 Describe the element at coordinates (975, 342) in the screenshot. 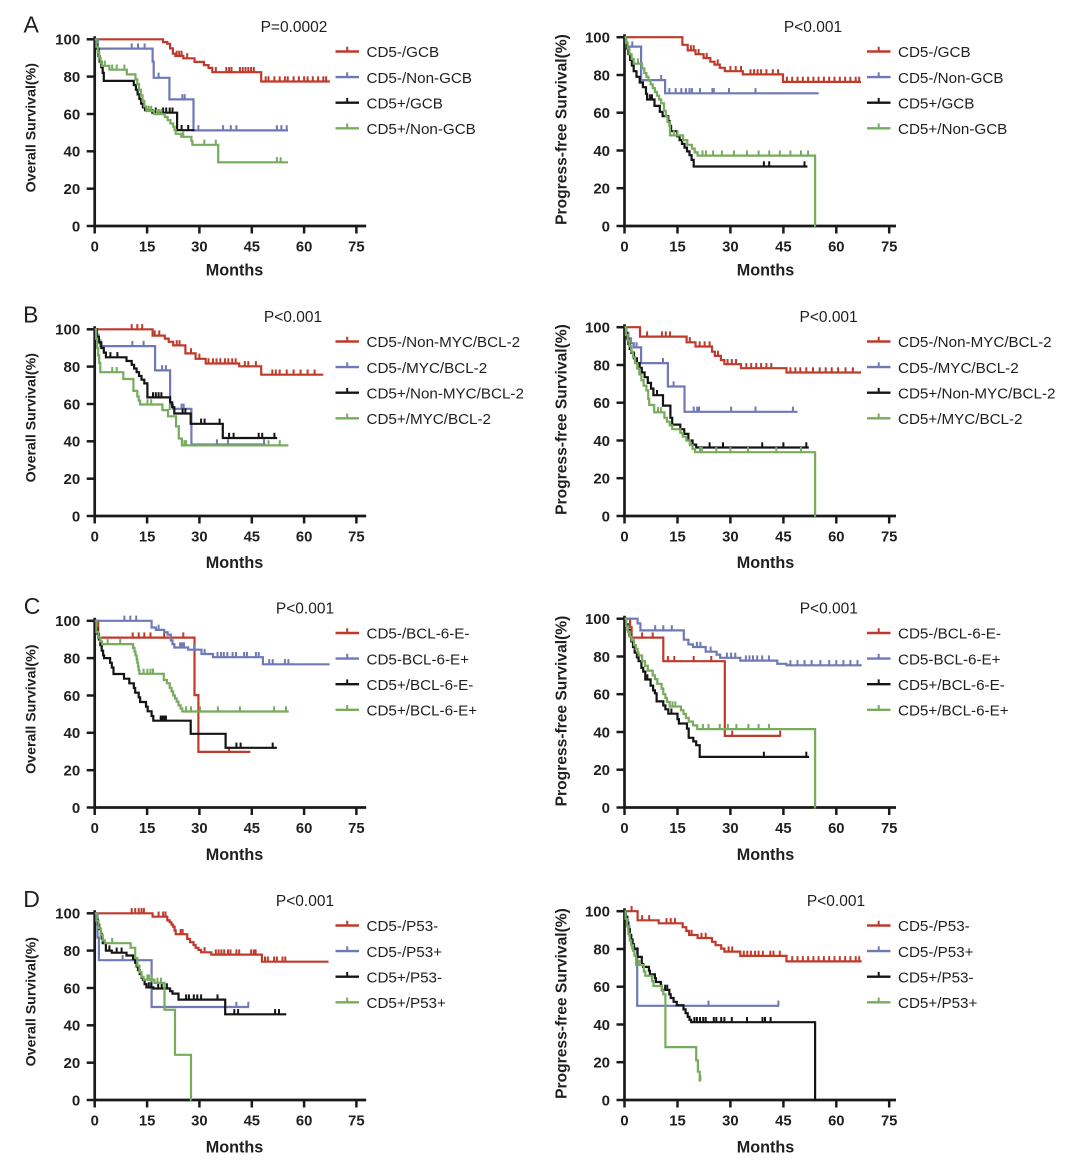

I see `svg-text: CD5-/Non-MYC/BCL-2` at that location.